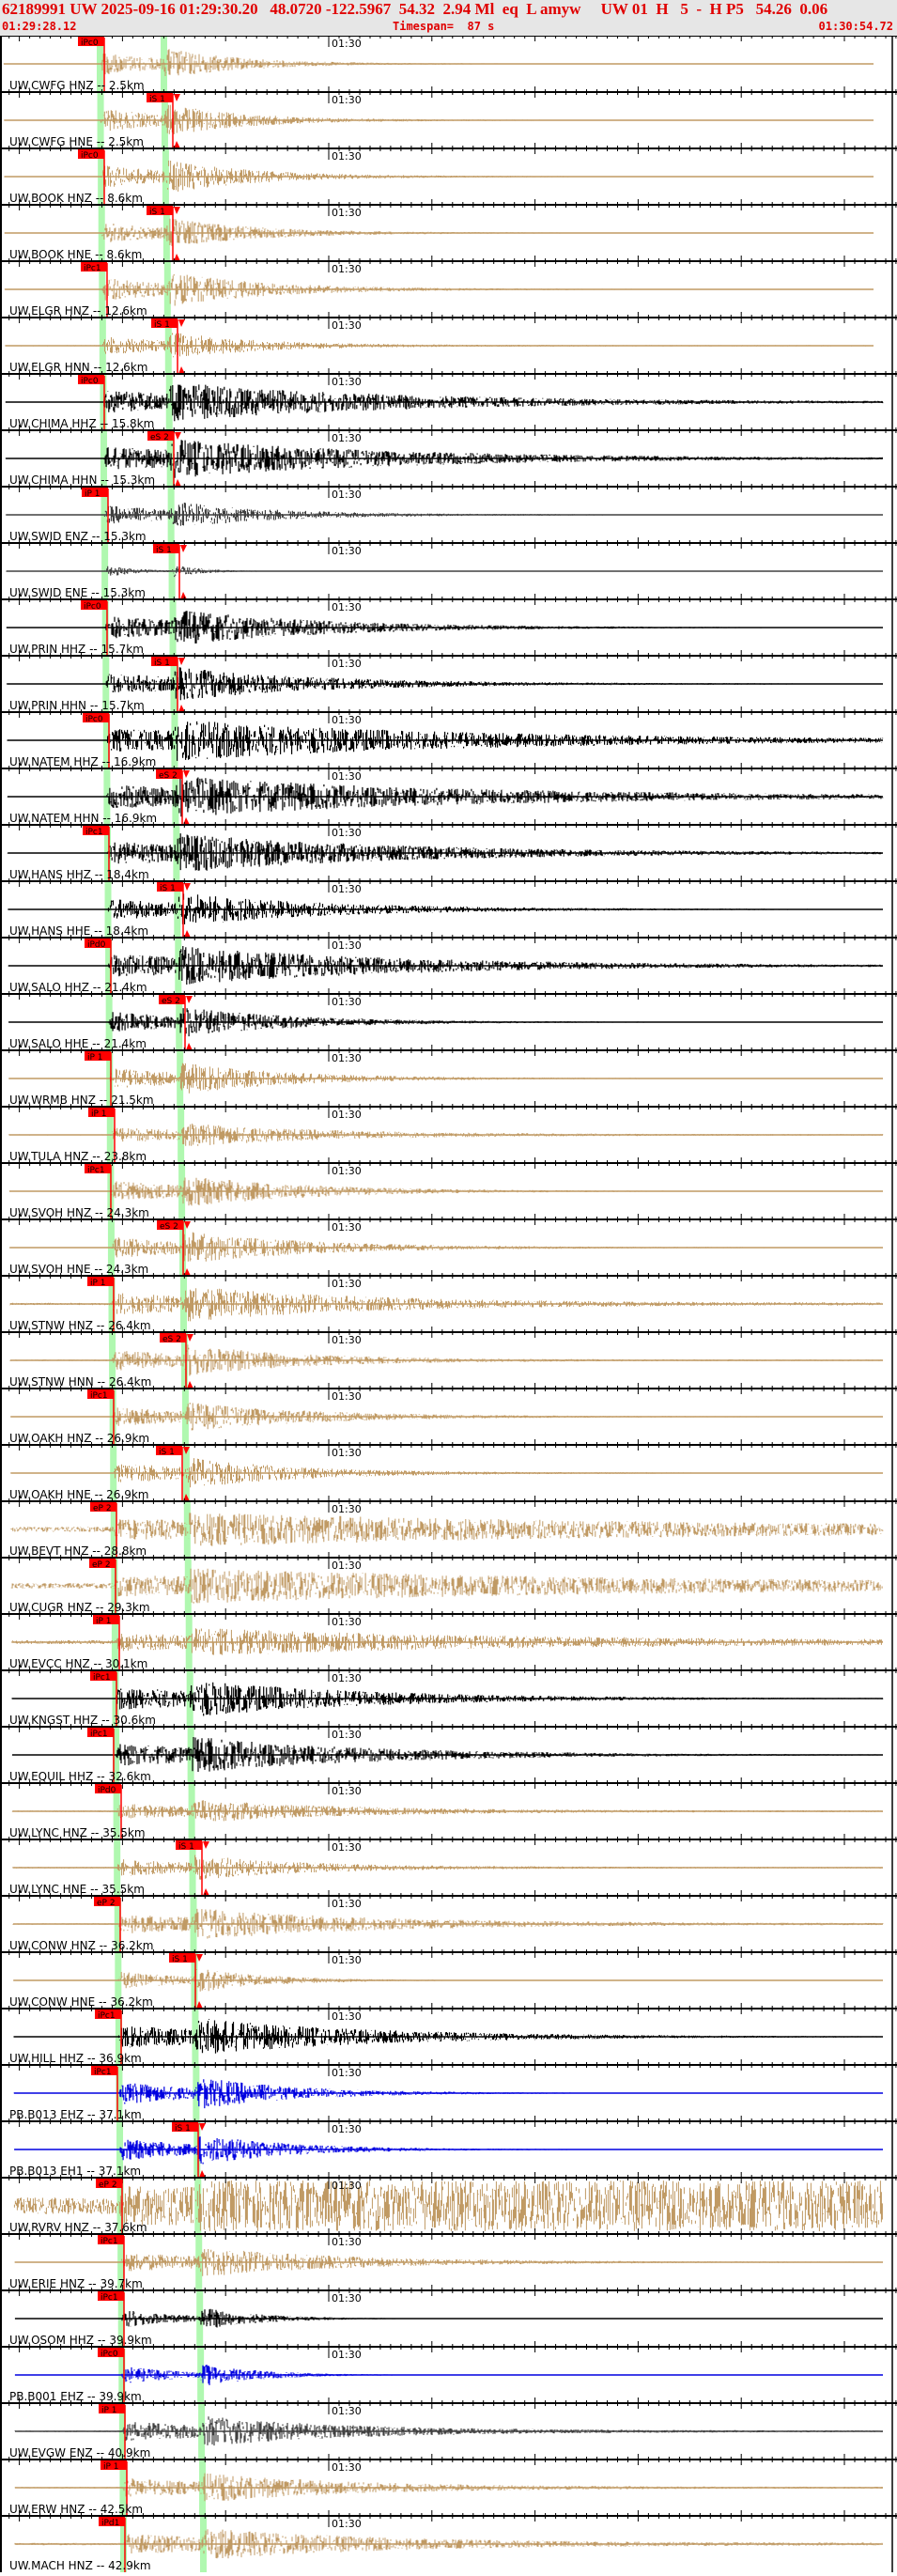 The width and height of the screenshot is (897, 2576). I want to click on trace-row: 01:30 iPd0 UW.SALO HHZ -- 21.4km, so click(448, 963).